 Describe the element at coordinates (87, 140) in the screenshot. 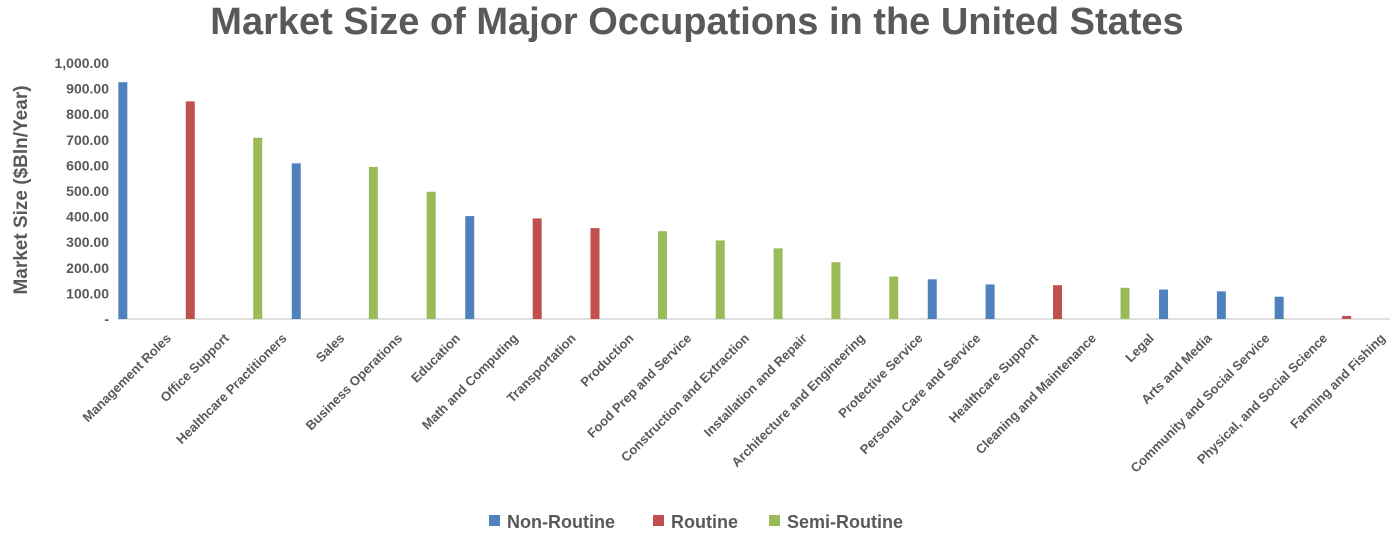

I see `y-tick-label: 700.00` at that location.